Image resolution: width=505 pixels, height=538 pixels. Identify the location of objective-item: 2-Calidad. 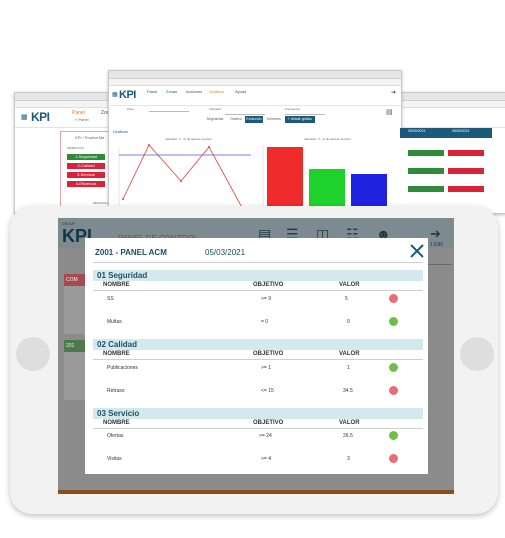
(86, 166).